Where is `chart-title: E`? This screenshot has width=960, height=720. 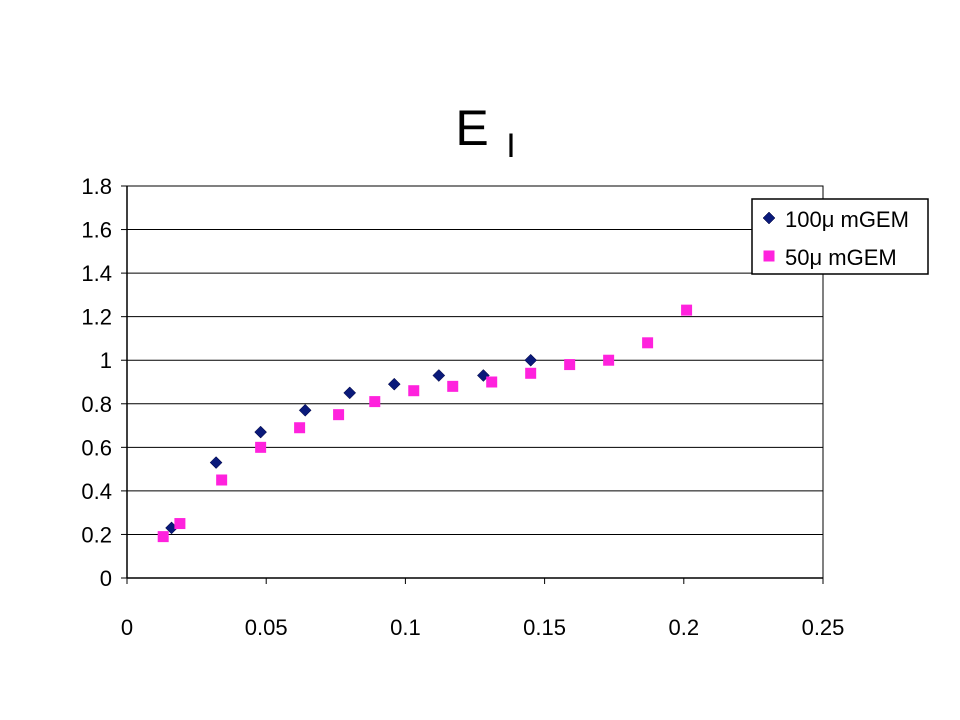
chart-title: E is located at coordinates (471, 128).